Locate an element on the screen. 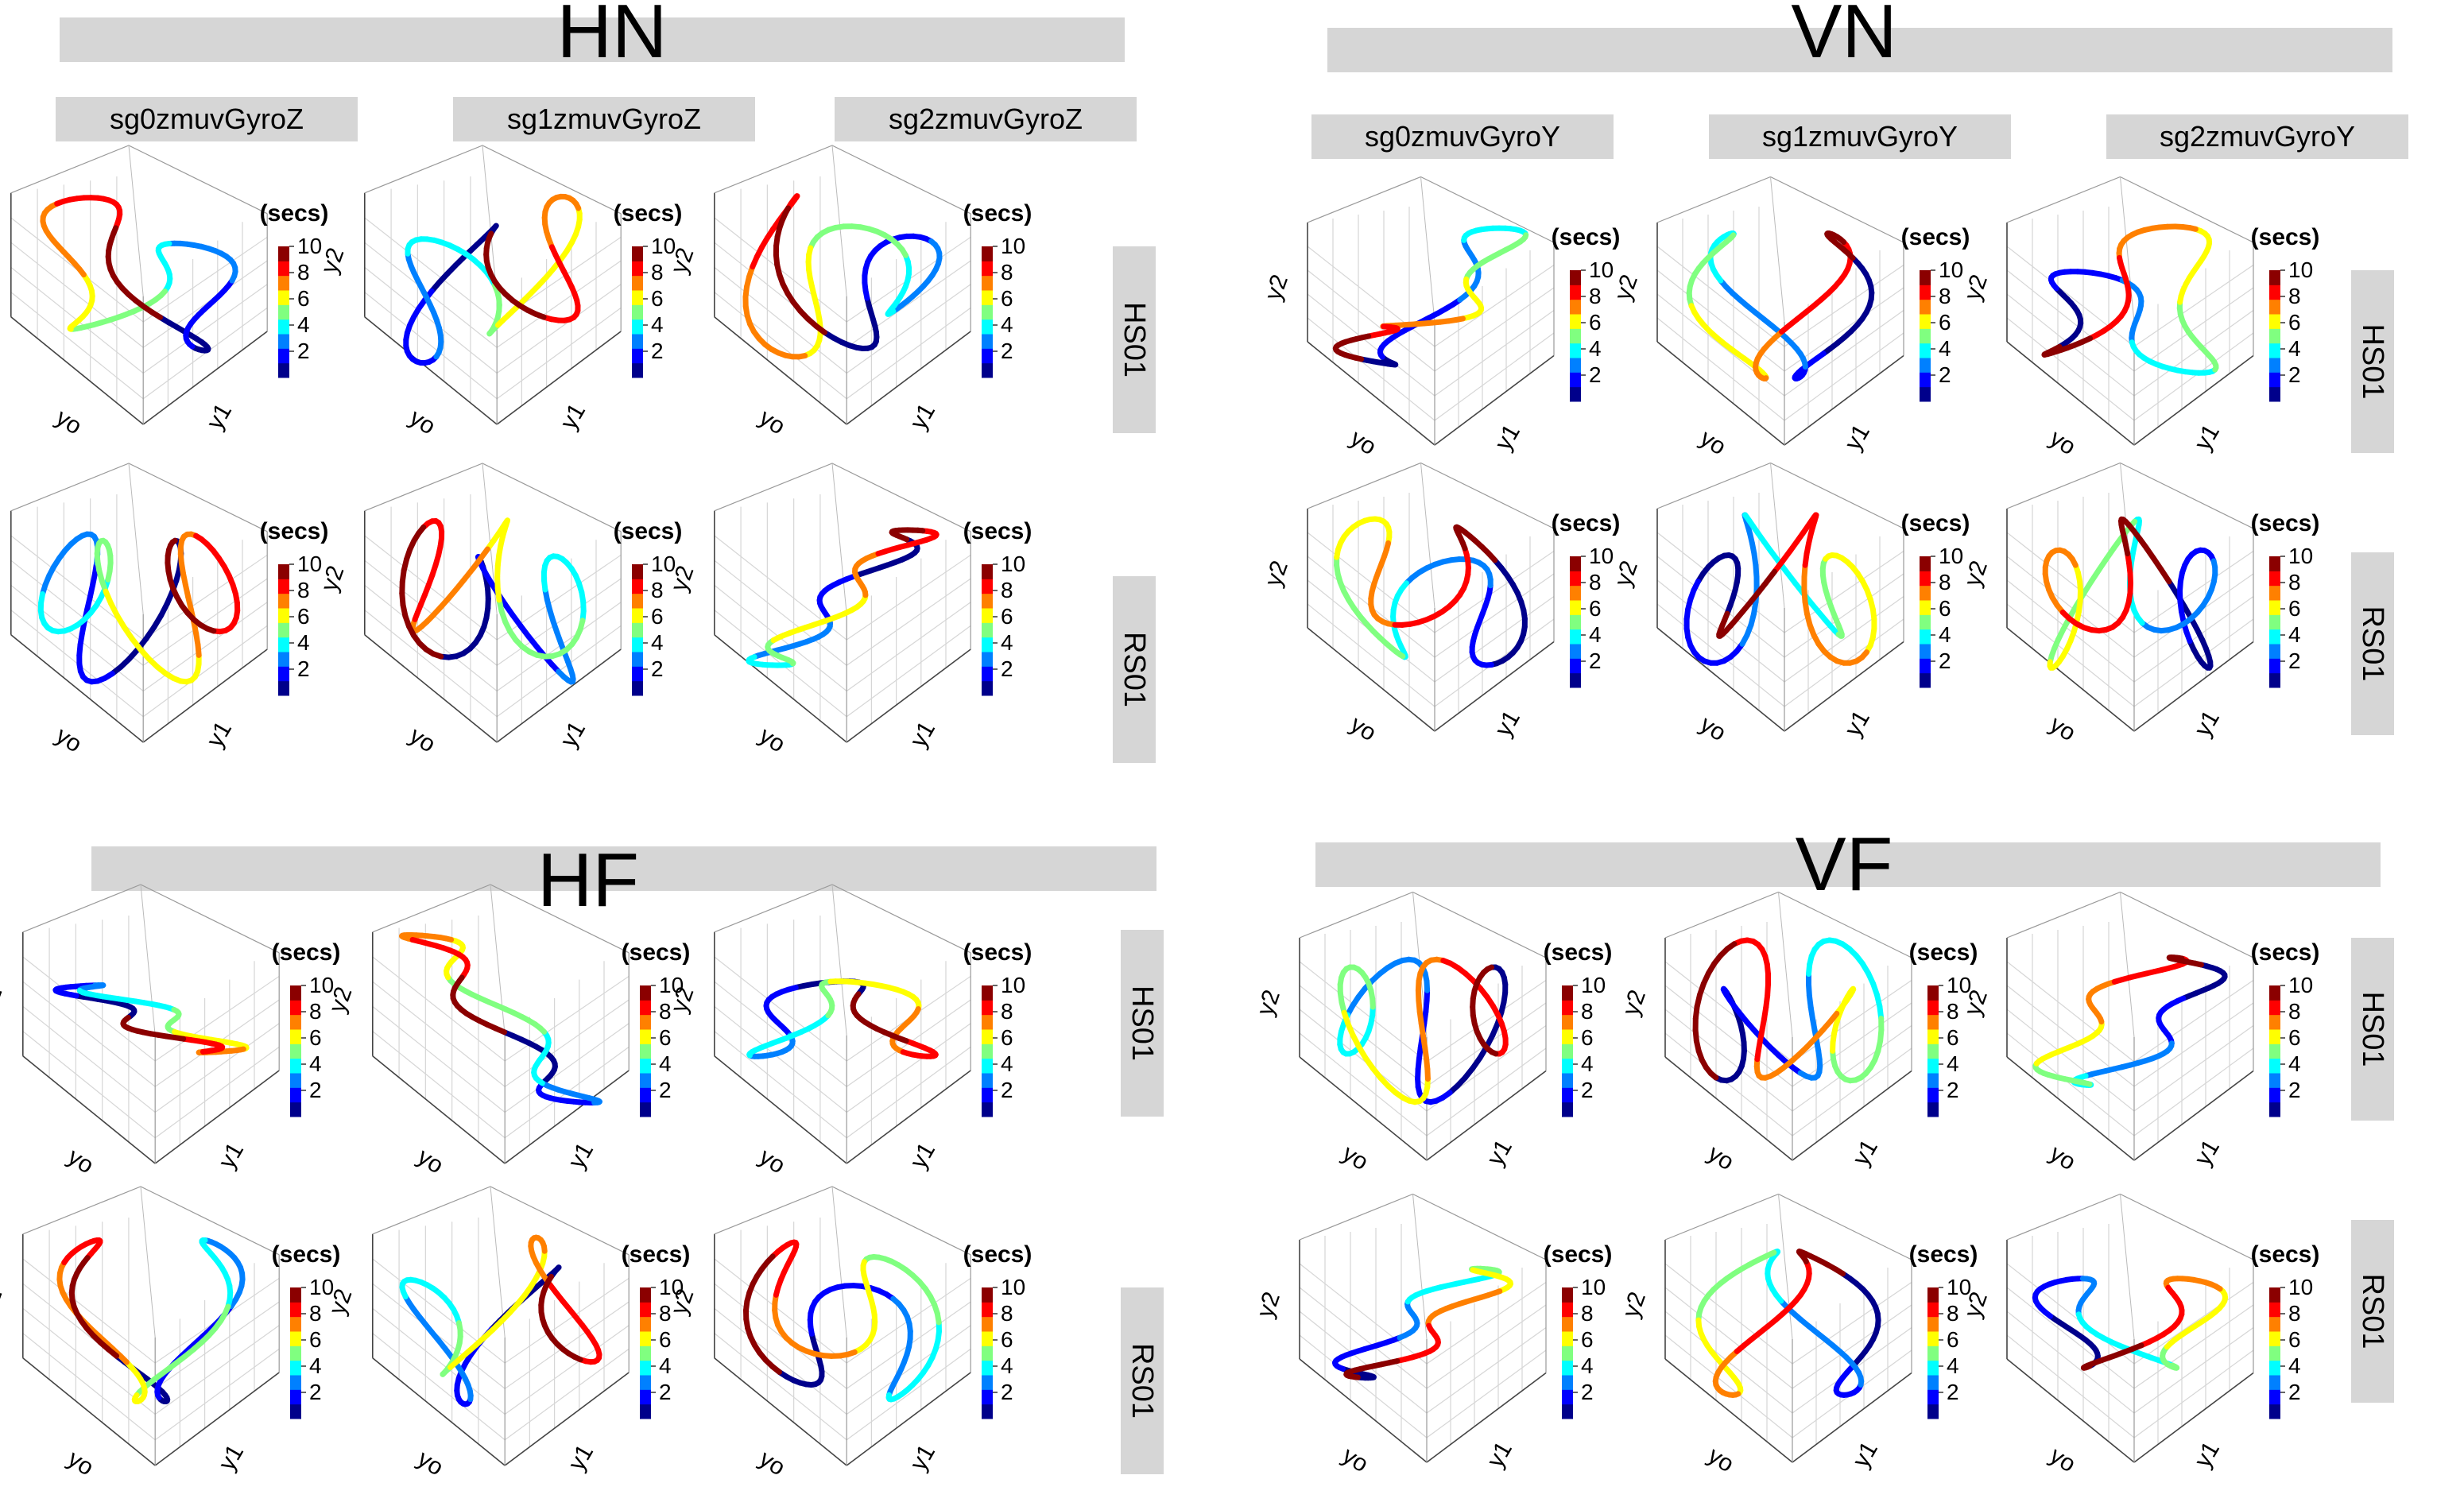 Image resolution: width=2464 pixels, height=1510 pixels. panel-HN-column-label: sg0zmuvGyroZ is located at coordinates (207, 119).